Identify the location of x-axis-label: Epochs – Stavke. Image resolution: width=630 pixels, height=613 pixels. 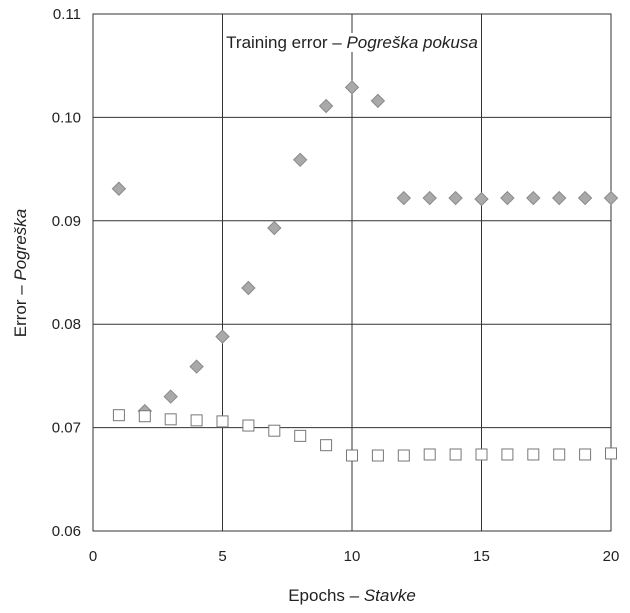
(352, 595).